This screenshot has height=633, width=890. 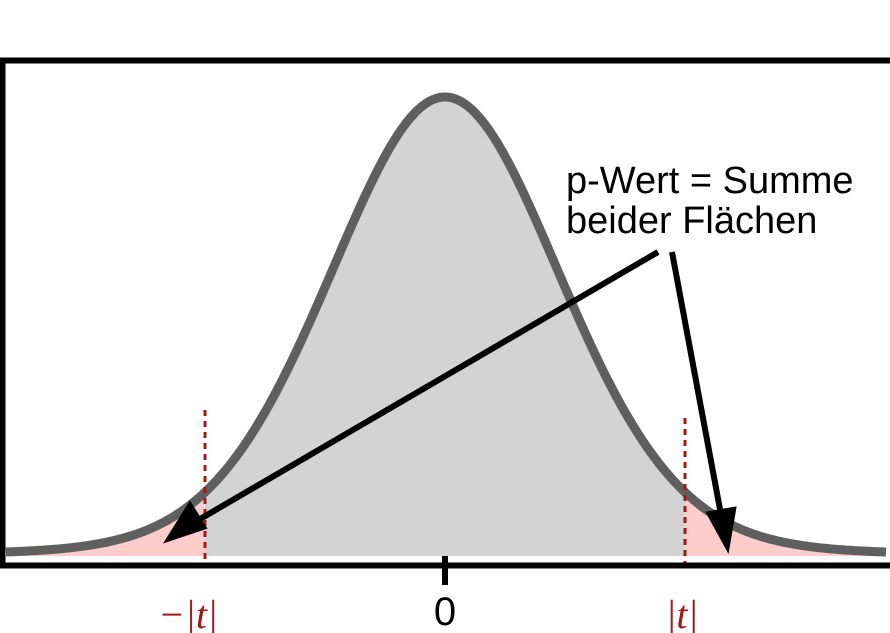 I want to click on left-tail-area, so click(x=105, y=524).